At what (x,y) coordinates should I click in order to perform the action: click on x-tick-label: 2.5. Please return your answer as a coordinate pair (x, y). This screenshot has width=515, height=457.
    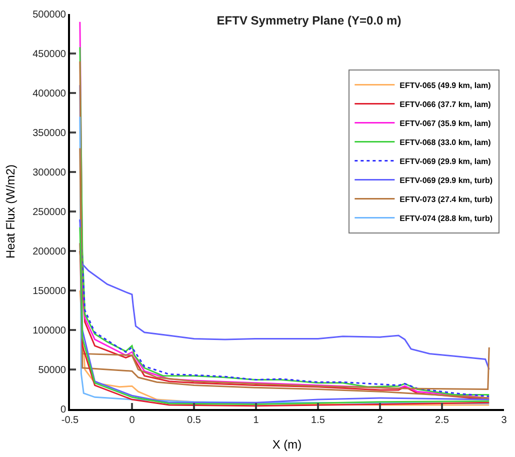
    Looking at the image, I should click on (442, 420).